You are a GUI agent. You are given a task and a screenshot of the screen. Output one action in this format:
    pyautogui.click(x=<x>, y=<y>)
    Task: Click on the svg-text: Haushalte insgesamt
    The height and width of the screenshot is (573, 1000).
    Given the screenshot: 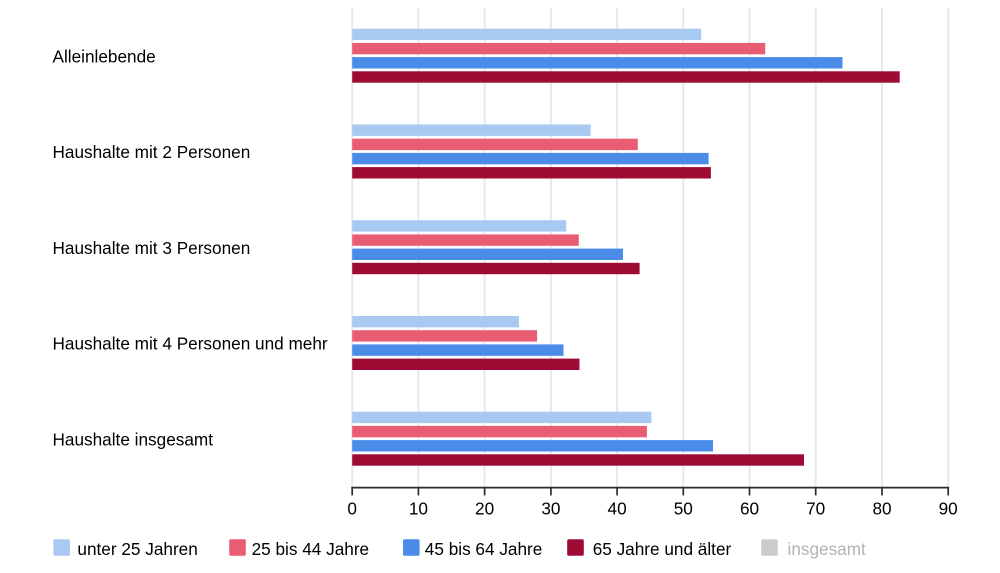 What is the action you would take?
    pyautogui.click(x=133, y=439)
    